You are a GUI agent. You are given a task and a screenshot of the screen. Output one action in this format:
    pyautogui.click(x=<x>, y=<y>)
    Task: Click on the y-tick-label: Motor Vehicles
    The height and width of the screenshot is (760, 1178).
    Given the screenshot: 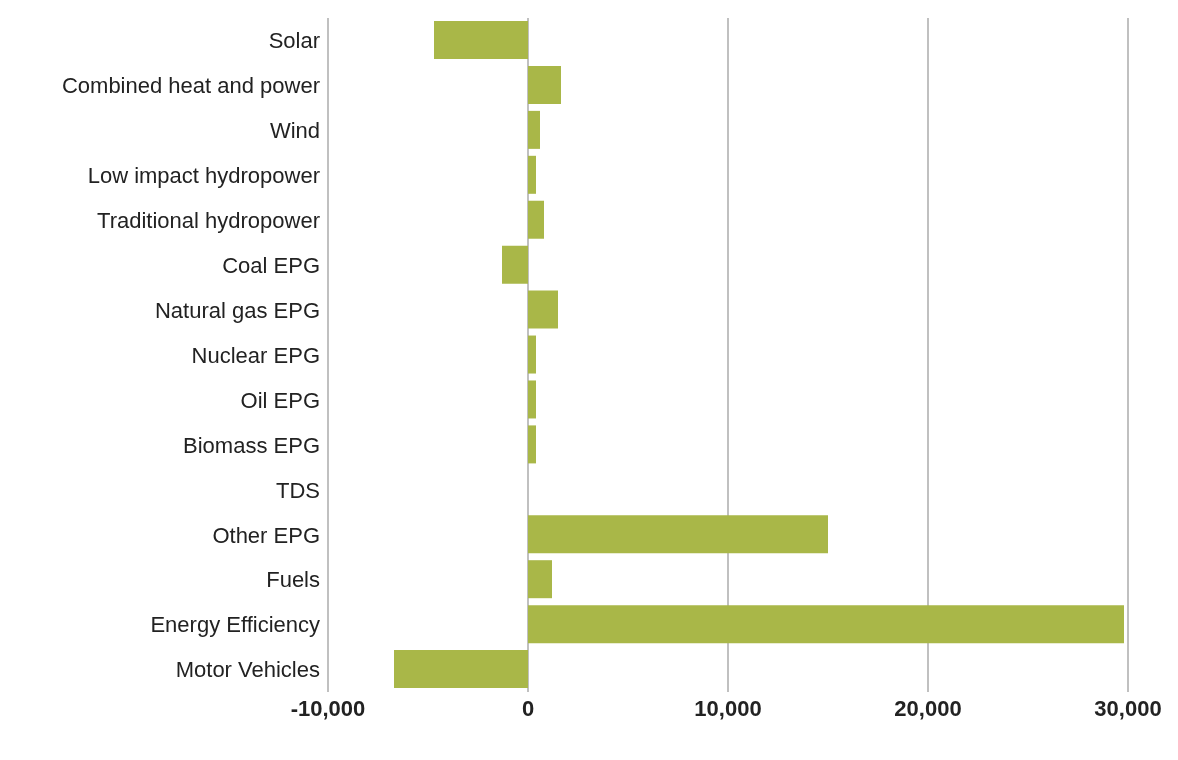 What is the action you would take?
    pyautogui.click(x=247, y=670)
    